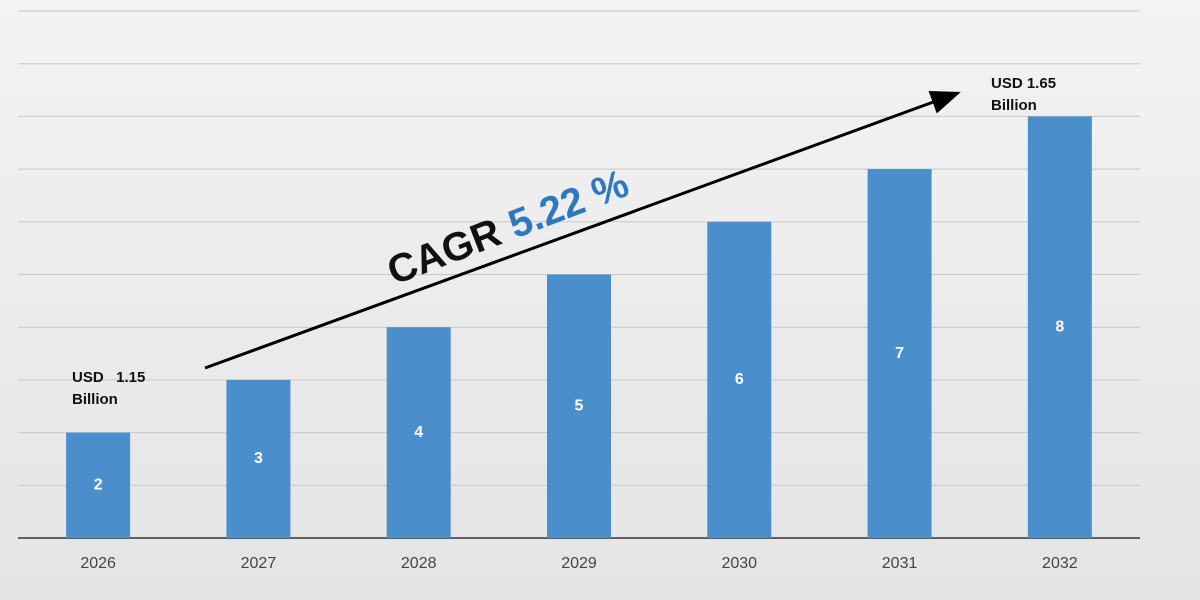 Image resolution: width=1200 pixels, height=600 pixels. I want to click on data-label: 6, so click(739, 379).